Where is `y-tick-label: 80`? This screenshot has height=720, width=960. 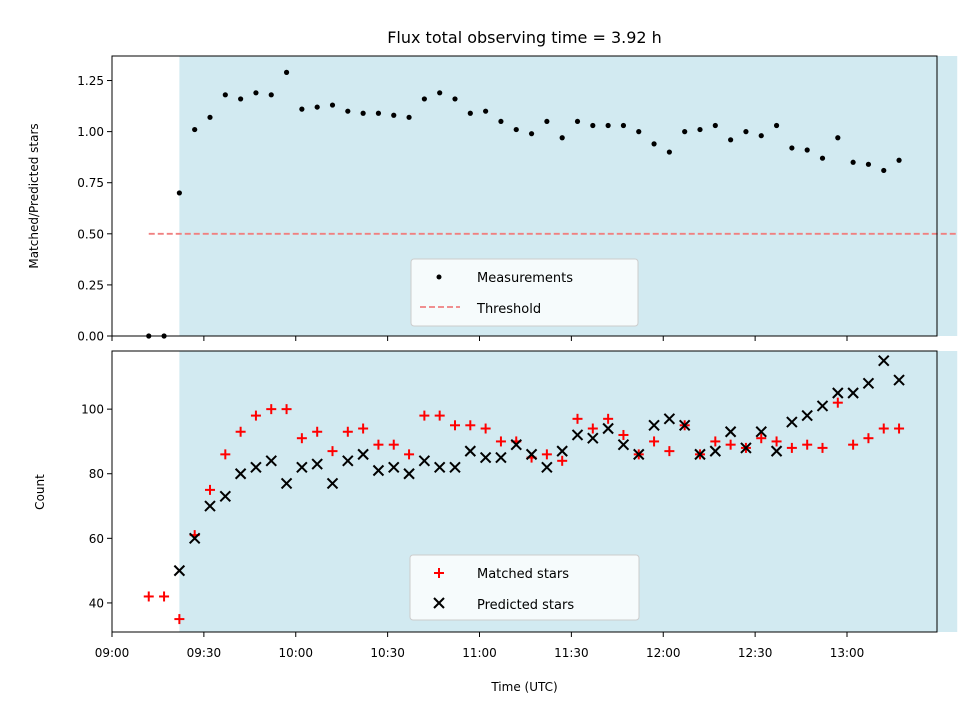 y-tick-label: 80 is located at coordinates (96, 474).